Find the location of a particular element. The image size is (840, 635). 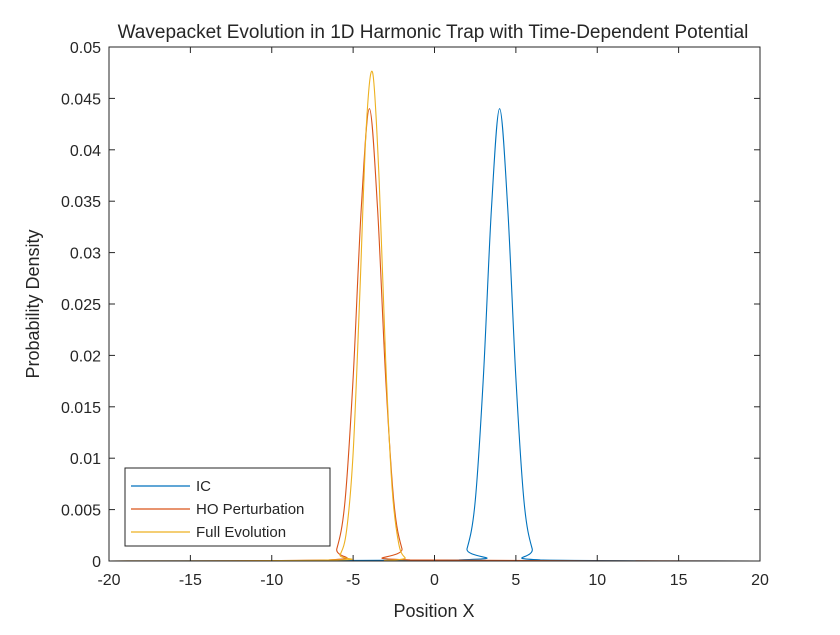

y-tick-label: 0.015 is located at coordinates (81, 408).